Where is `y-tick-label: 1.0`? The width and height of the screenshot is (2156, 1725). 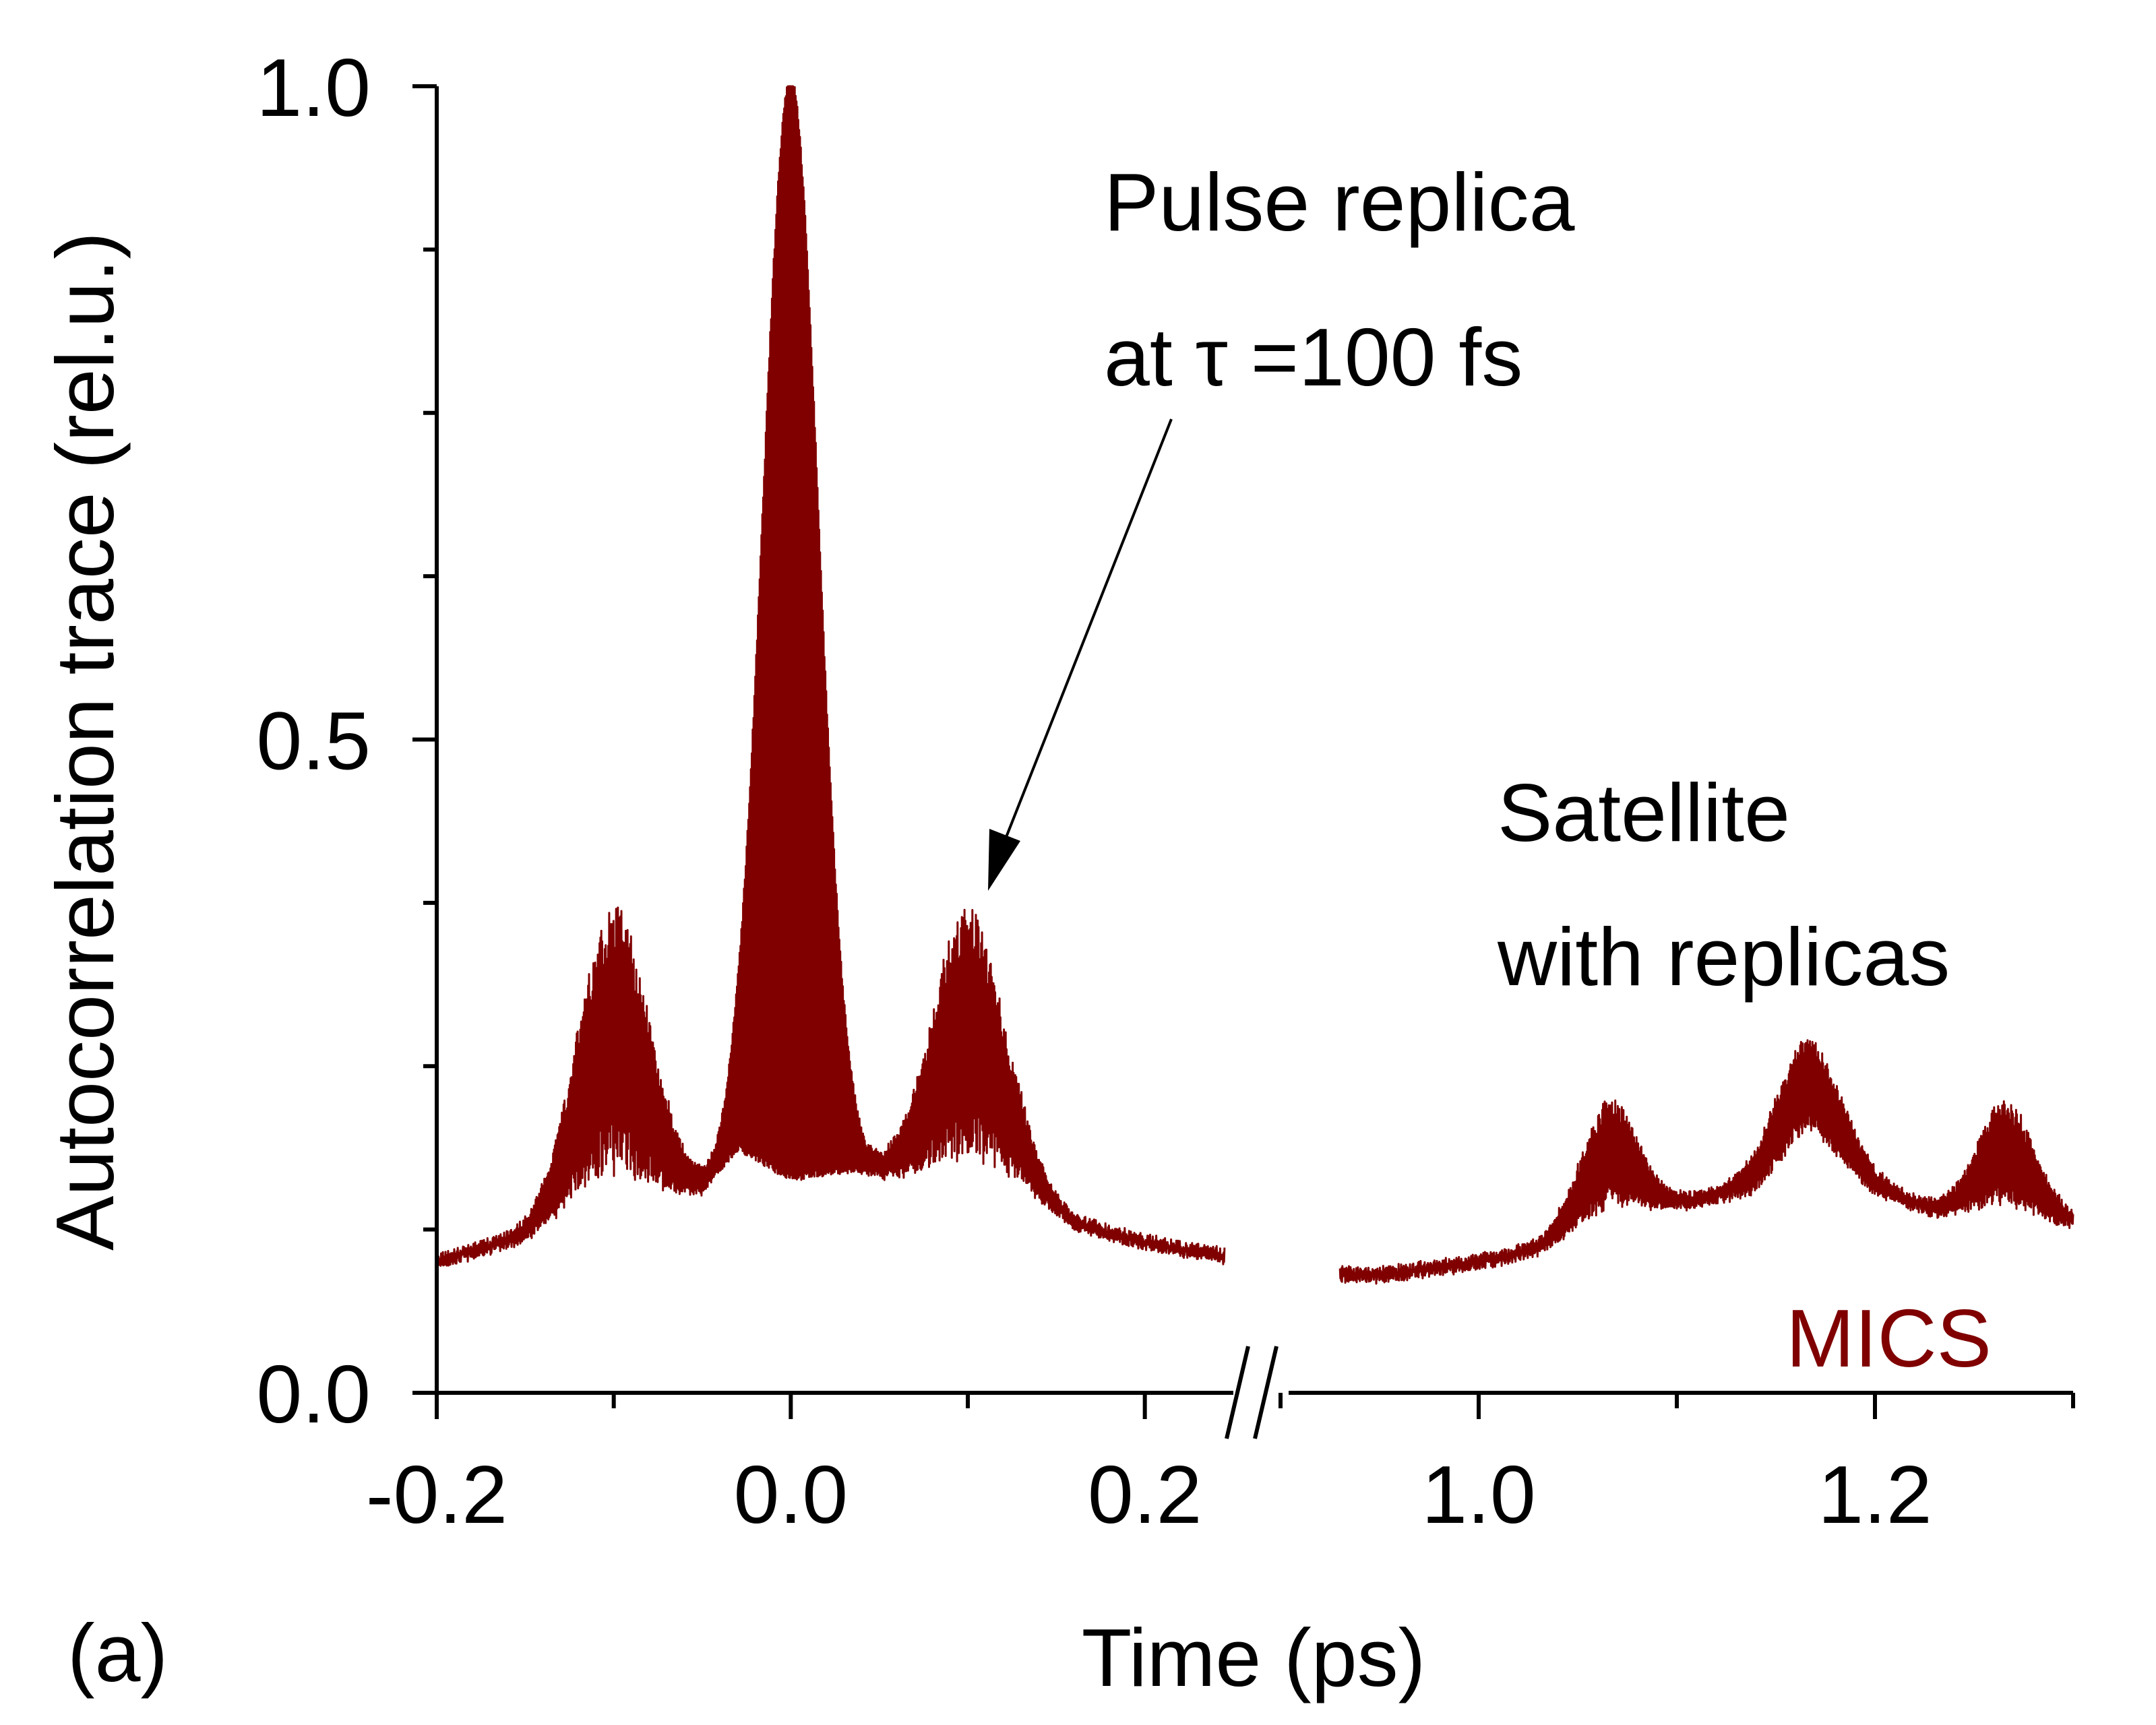 y-tick-label: 1.0 is located at coordinates (314, 87).